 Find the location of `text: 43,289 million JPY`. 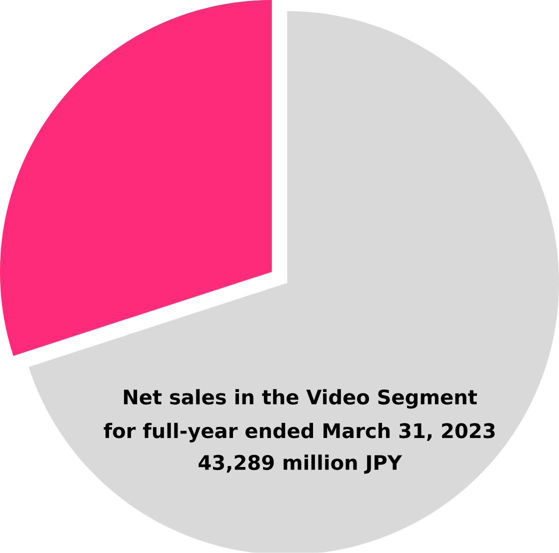

text: 43,289 million JPY is located at coordinates (300, 464).